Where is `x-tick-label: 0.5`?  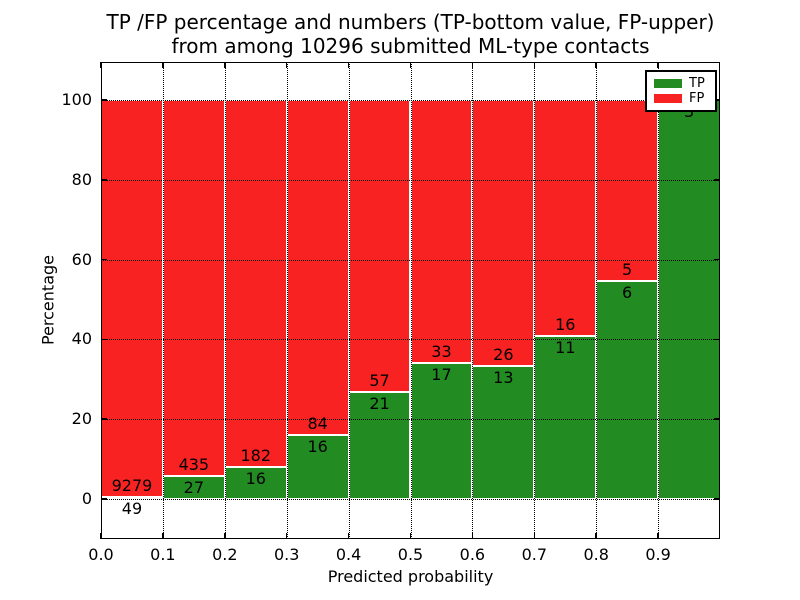
x-tick-label: 0.5 is located at coordinates (410, 554).